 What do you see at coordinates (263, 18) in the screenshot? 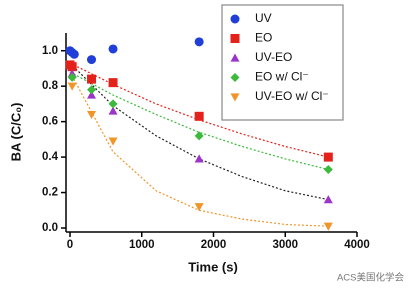
I see `legend-label: UV` at bounding box center [263, 18].